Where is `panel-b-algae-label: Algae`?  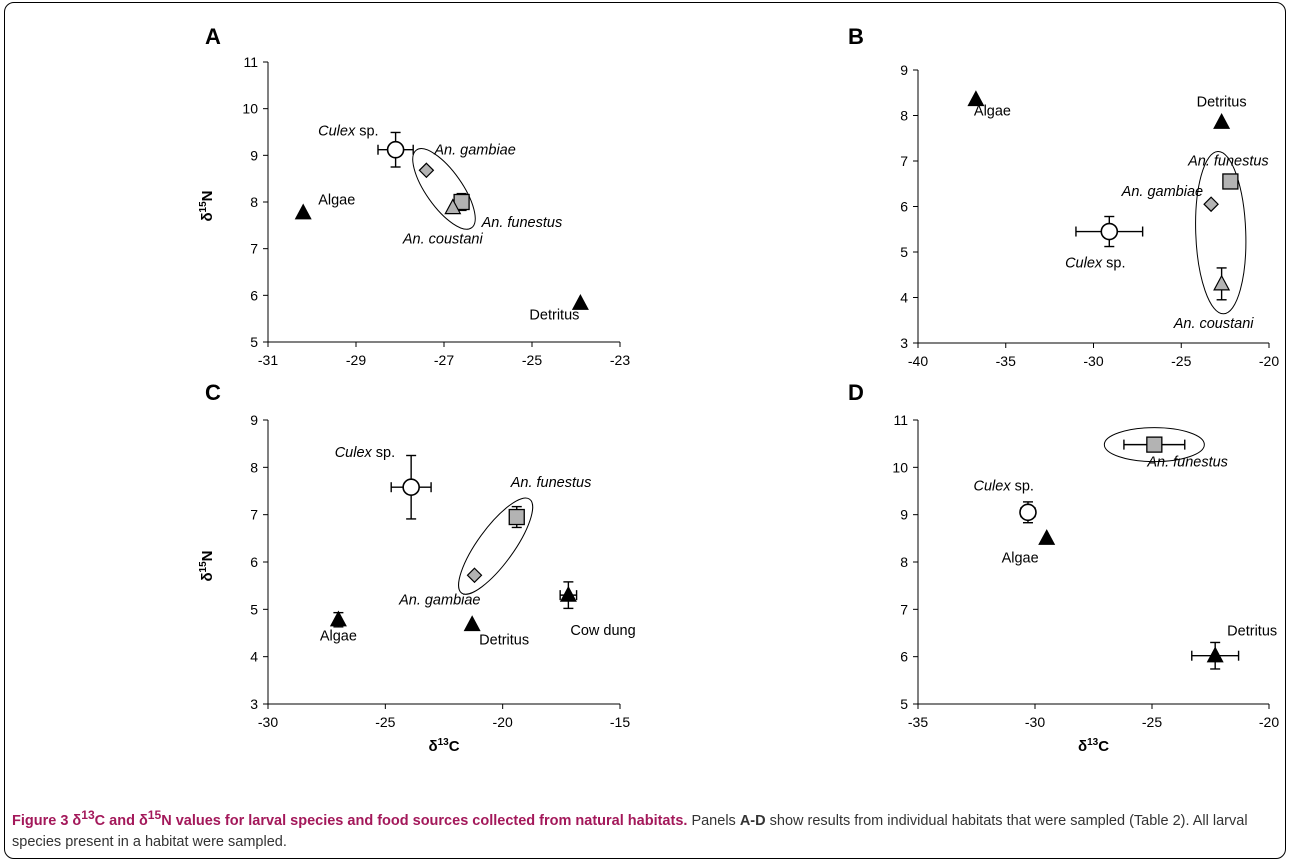 panel-b-algae-label: Algae is located at coordinates (992, 112).